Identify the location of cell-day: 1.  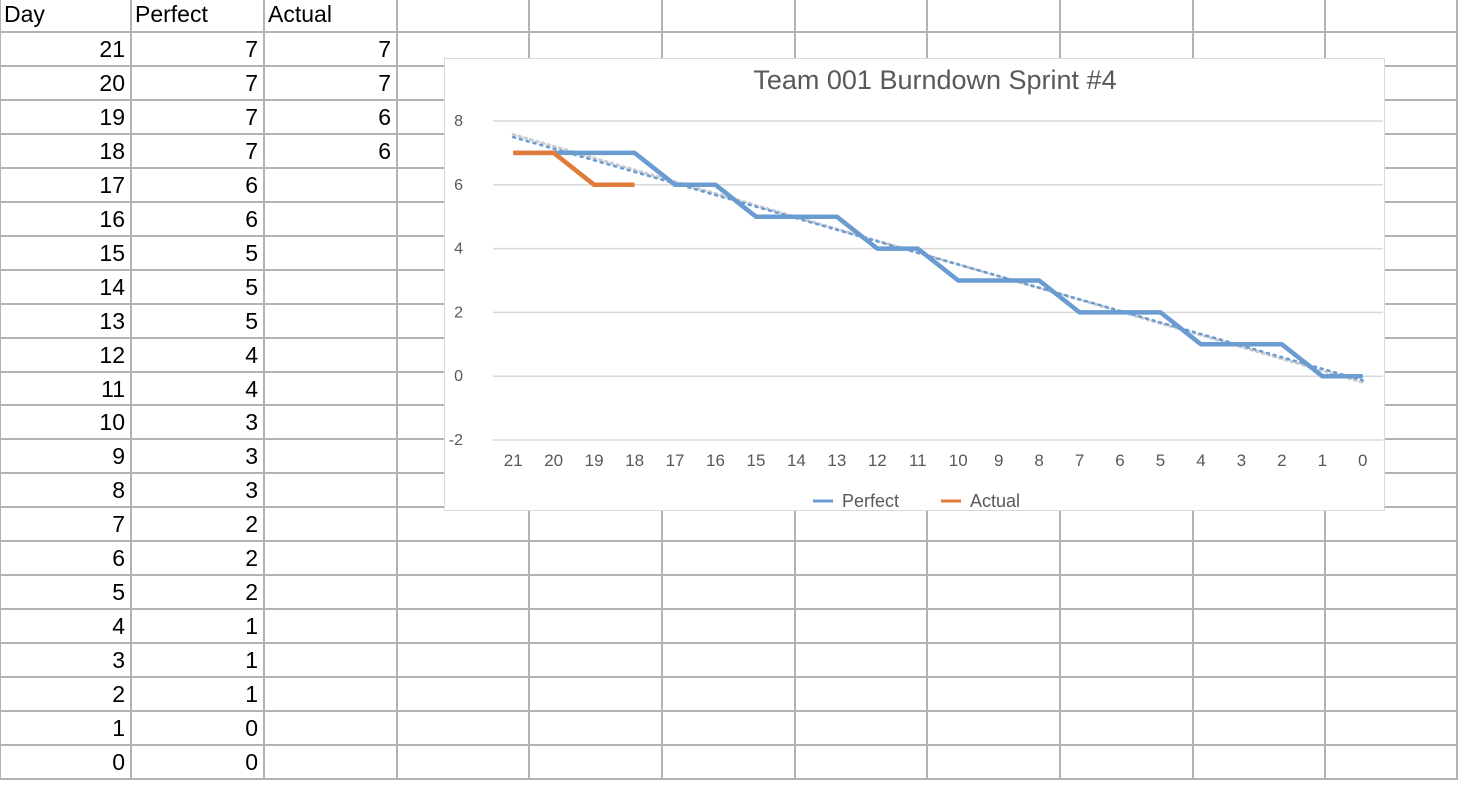
(118, 728).